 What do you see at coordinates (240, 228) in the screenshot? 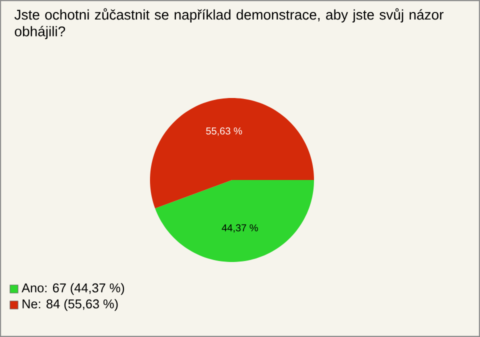
I see `data-label: 44,37 %` at bounding box center [240, 228].